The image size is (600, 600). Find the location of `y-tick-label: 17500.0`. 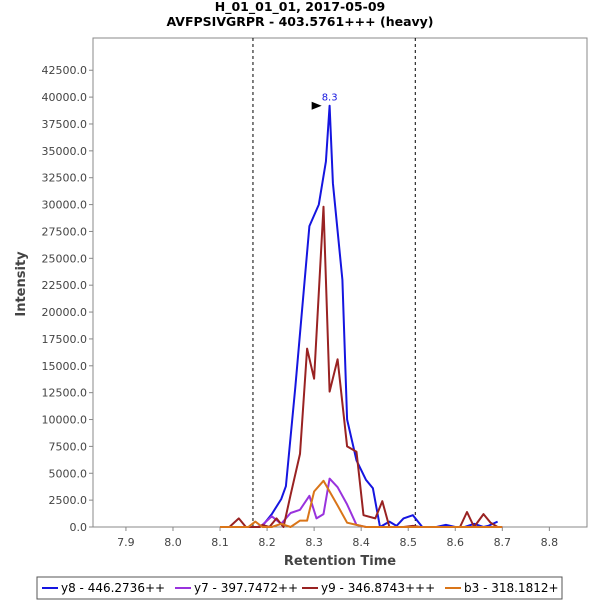

y-tick-label: 17500.0 is located at coordinates (65, 339).